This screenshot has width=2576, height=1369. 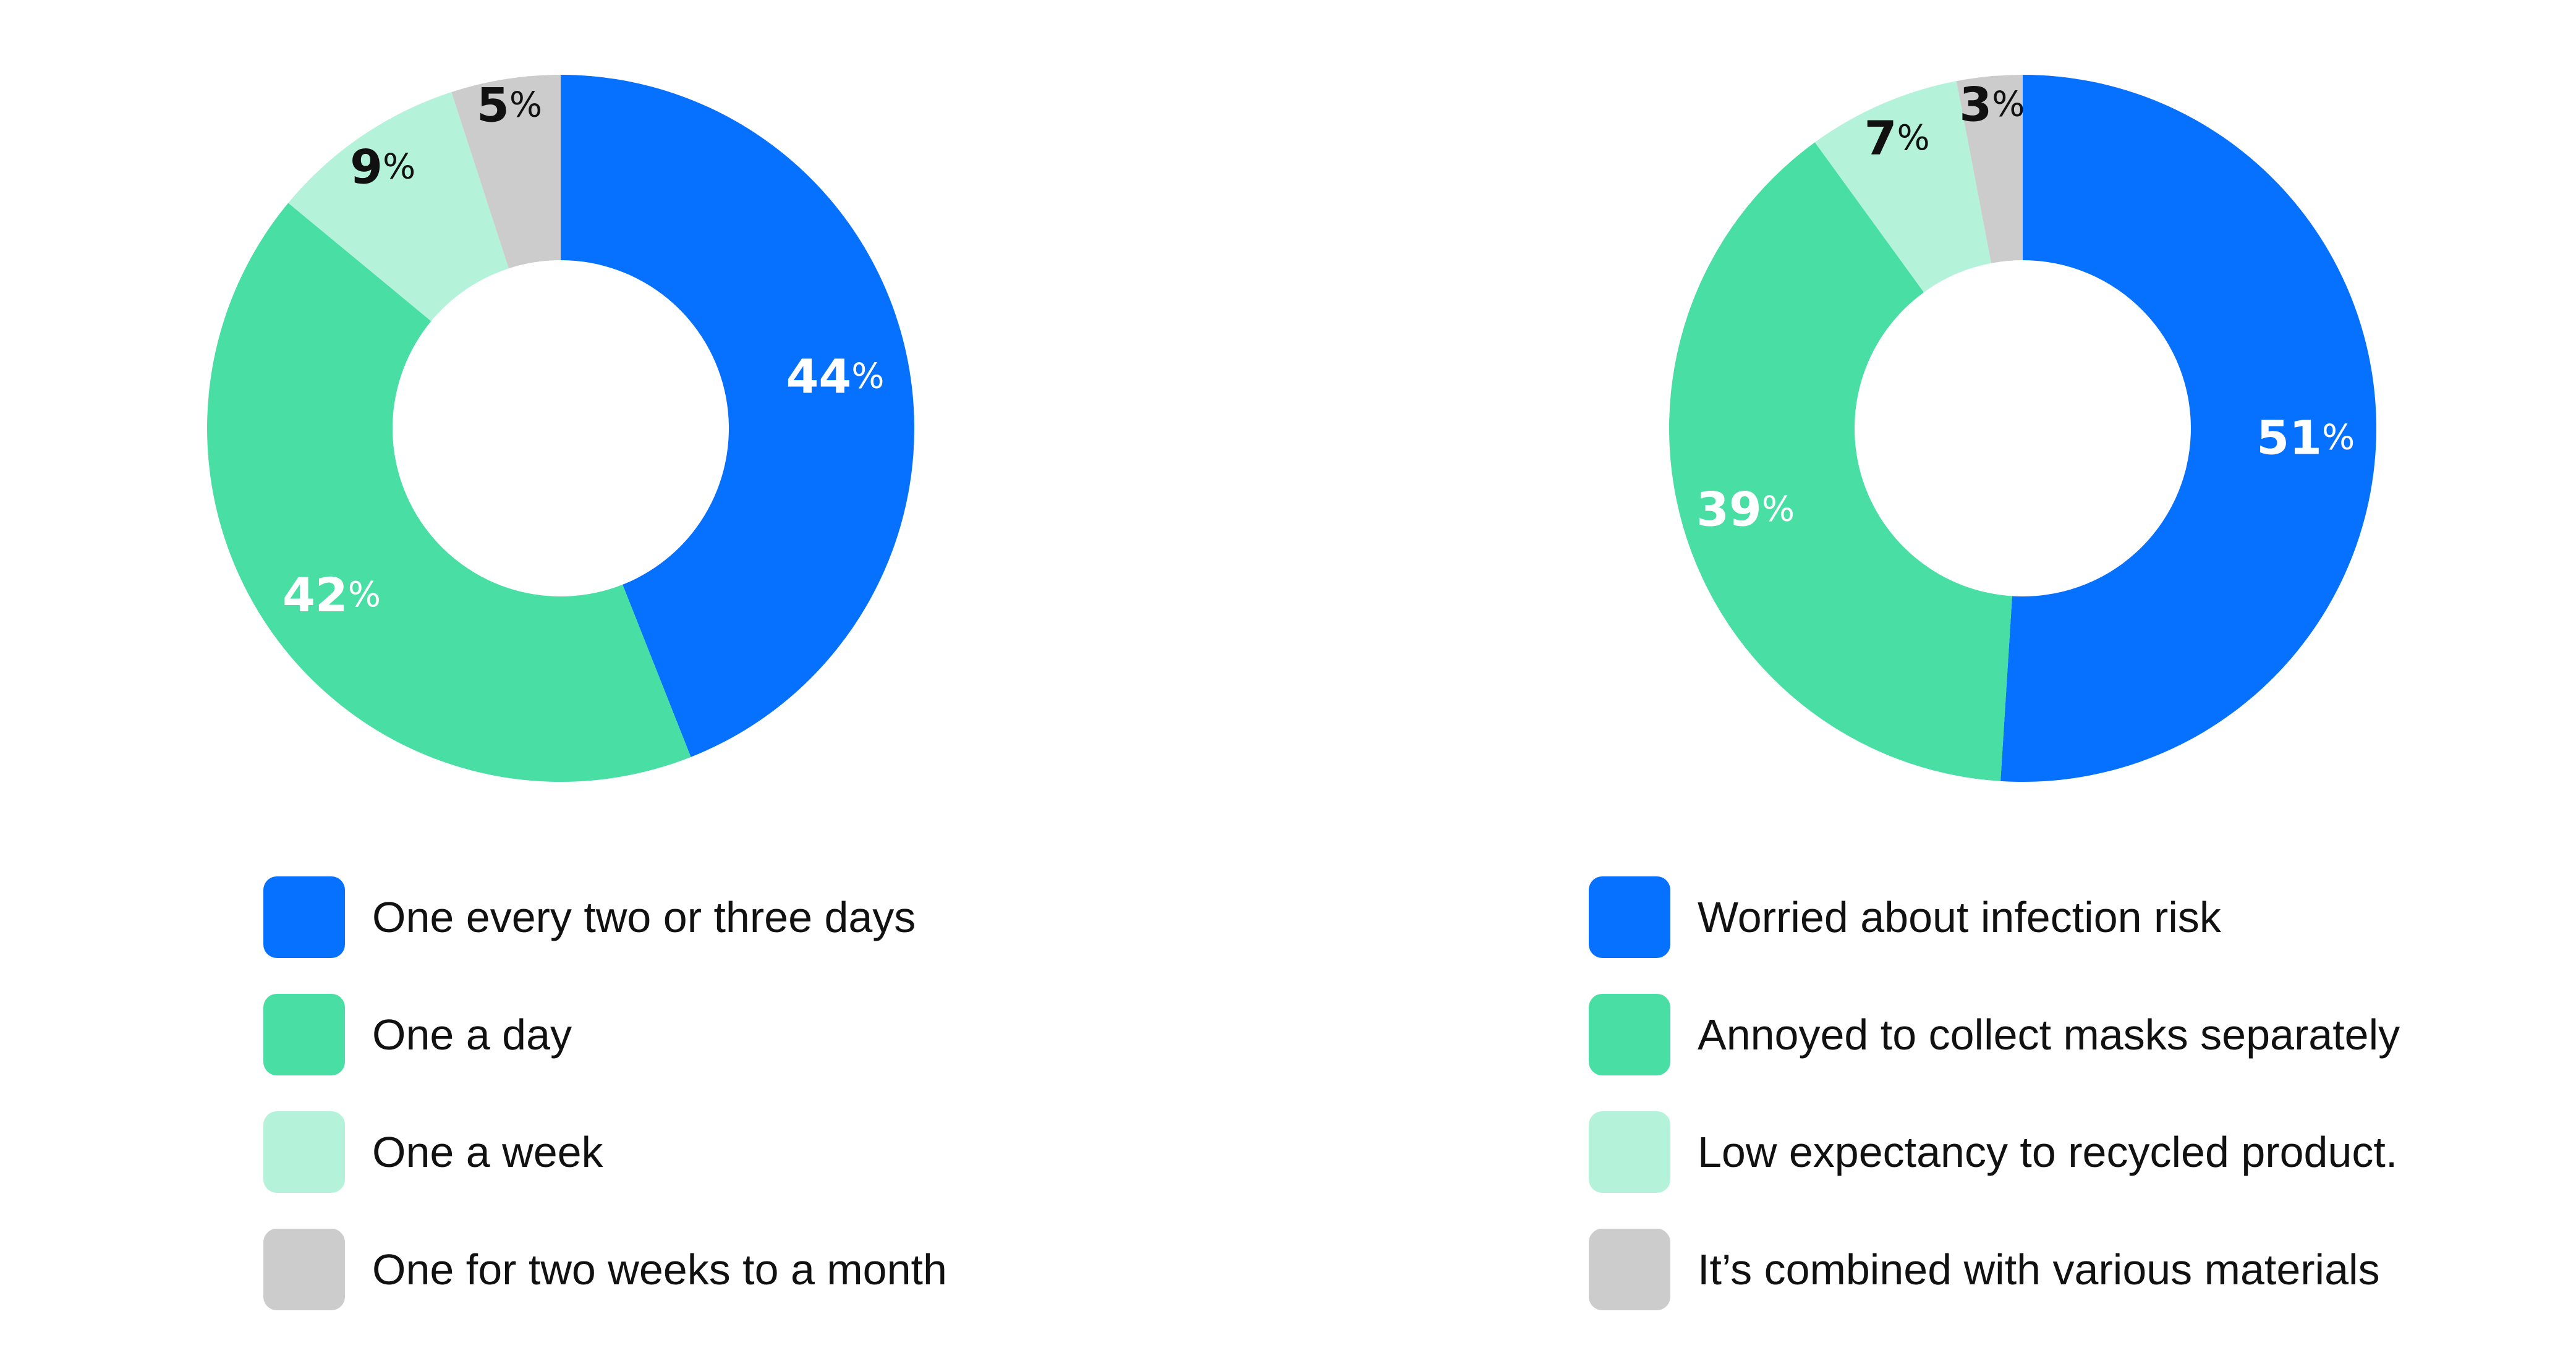 I want to click on slice-value: 39, so click(x=1729, y=509).